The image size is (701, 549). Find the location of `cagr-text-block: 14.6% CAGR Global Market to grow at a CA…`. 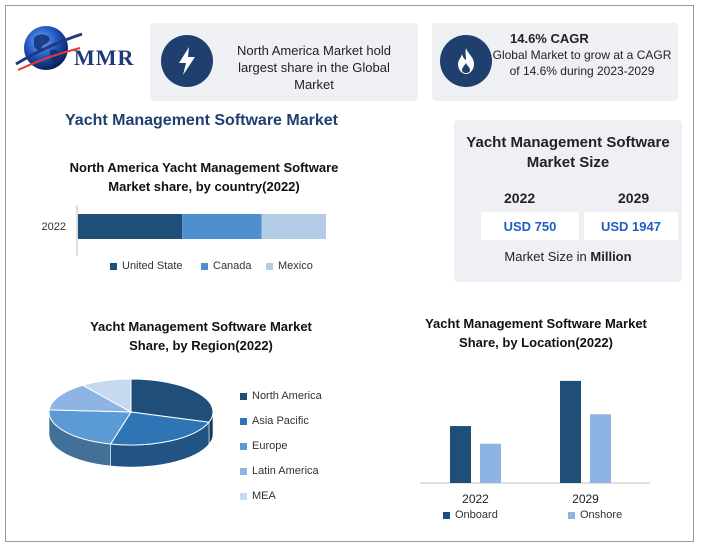

cagr-text-block: 14.6% CAGR Global Market to grow at a CA… is located at coordinates (582, 54).